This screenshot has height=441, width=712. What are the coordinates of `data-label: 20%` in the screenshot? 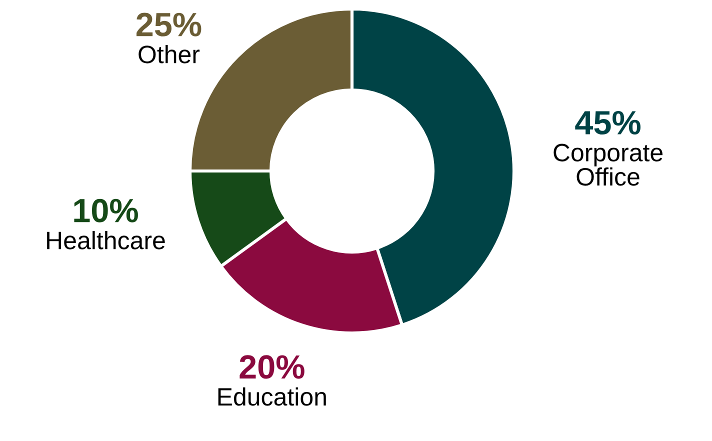 It's located at (272, 367).